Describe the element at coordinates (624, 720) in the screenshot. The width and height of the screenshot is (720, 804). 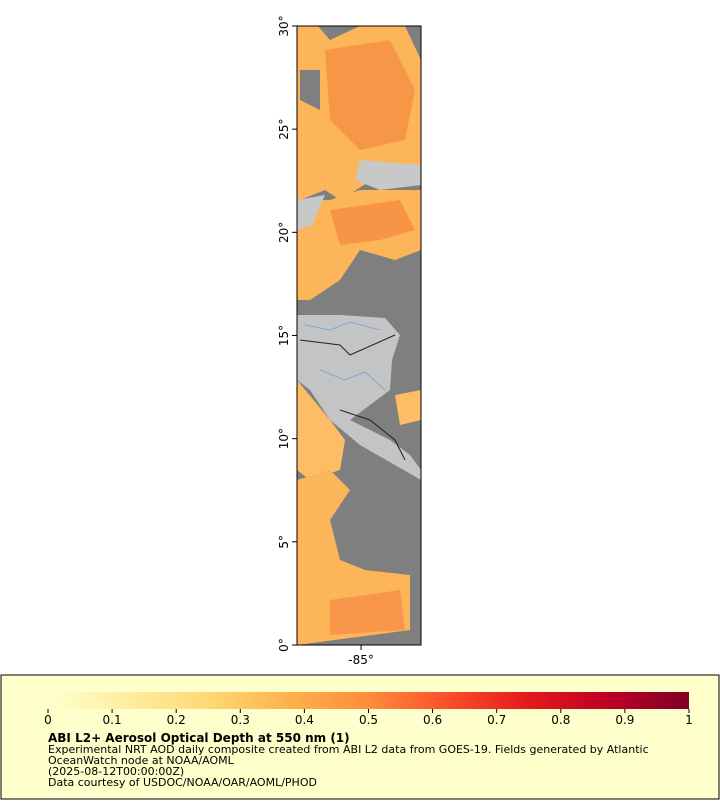
I see `colorbar-tick-label: 0.9` at that location.